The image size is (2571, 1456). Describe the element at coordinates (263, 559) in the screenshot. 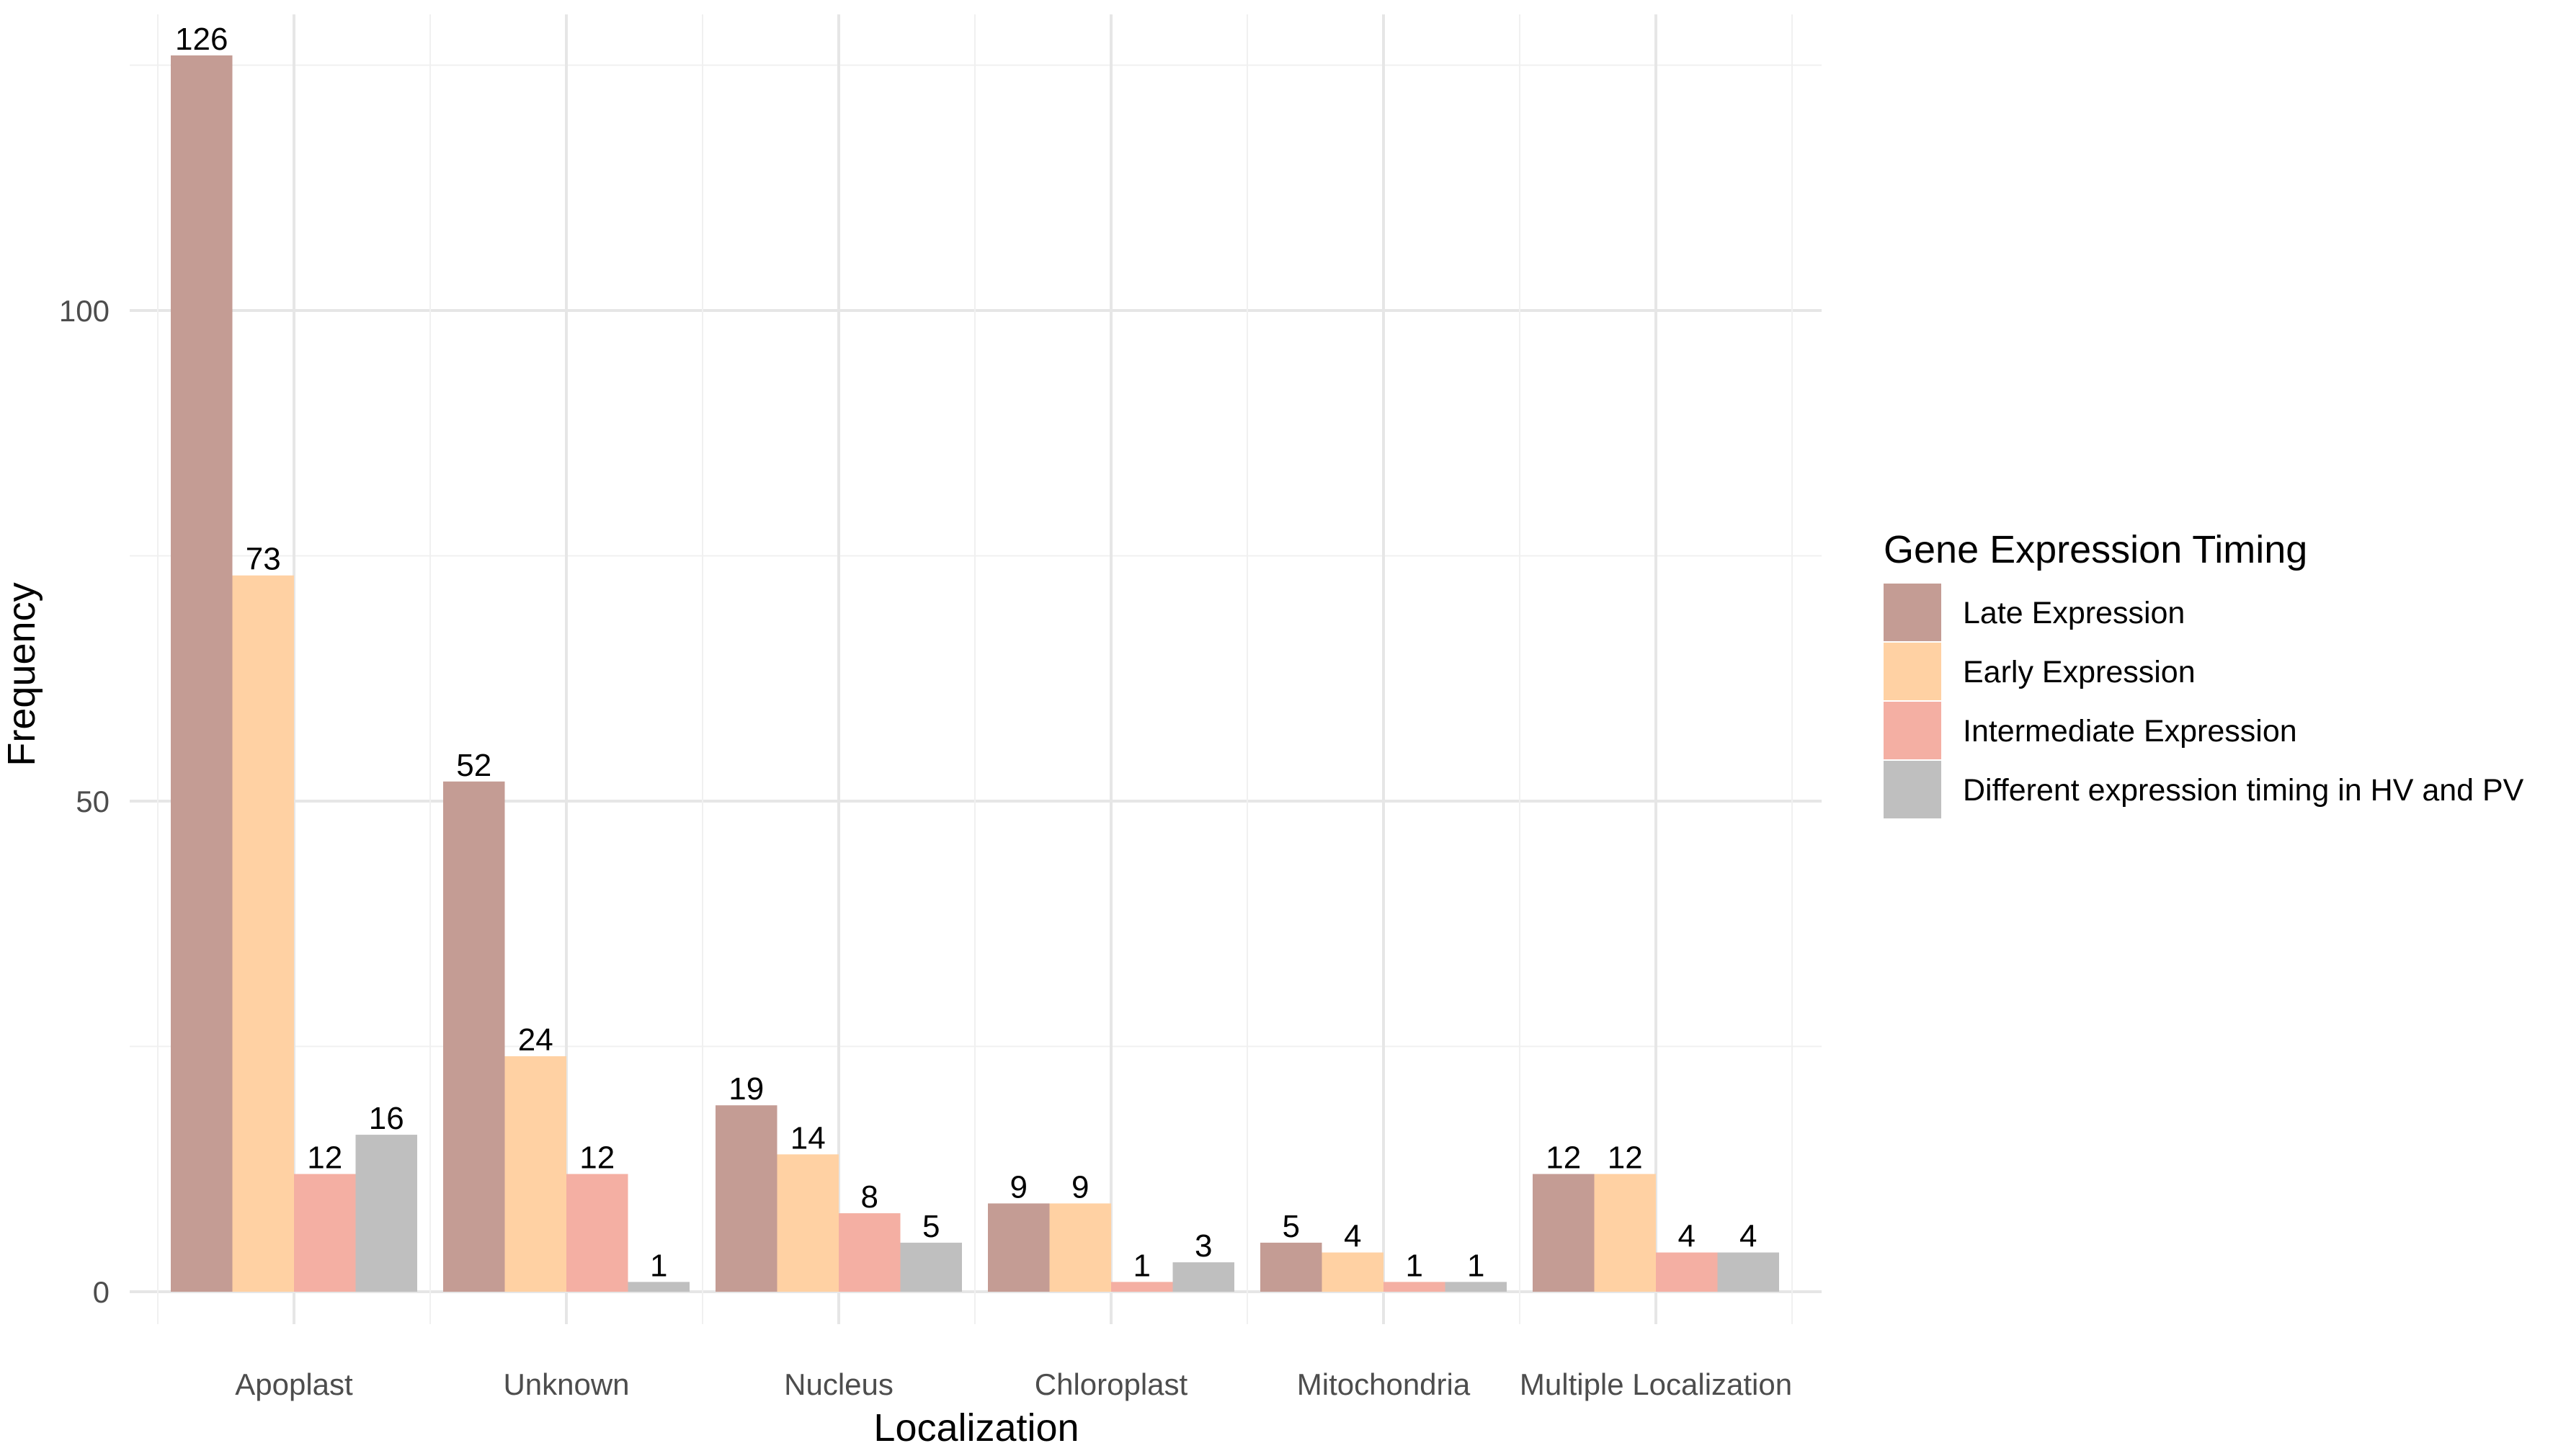

I see `data-label: 73` at that location.